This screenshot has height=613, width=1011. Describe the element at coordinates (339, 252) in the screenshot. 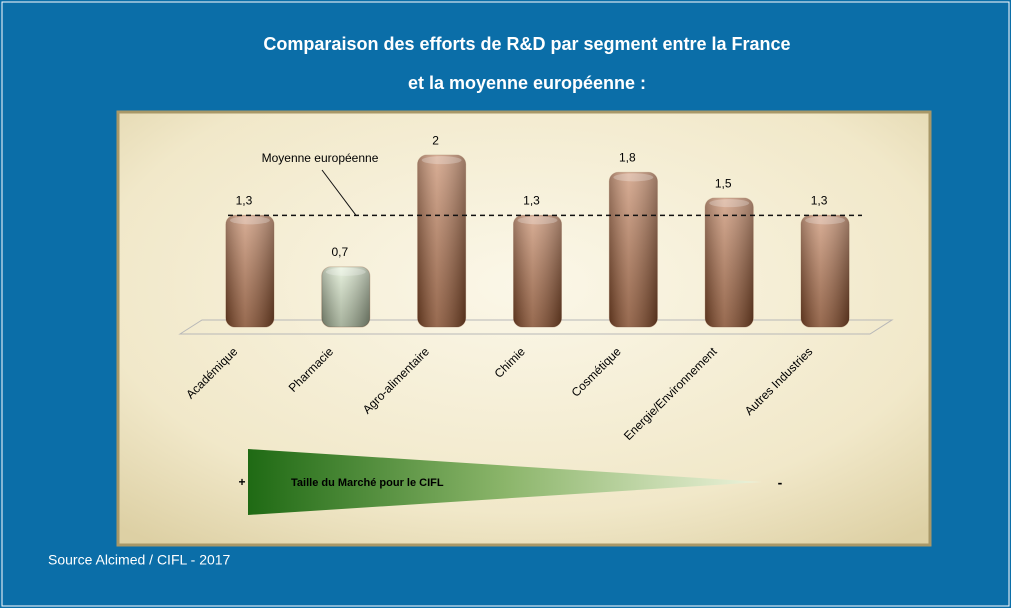

I see `value-label: 0,7` at that location.